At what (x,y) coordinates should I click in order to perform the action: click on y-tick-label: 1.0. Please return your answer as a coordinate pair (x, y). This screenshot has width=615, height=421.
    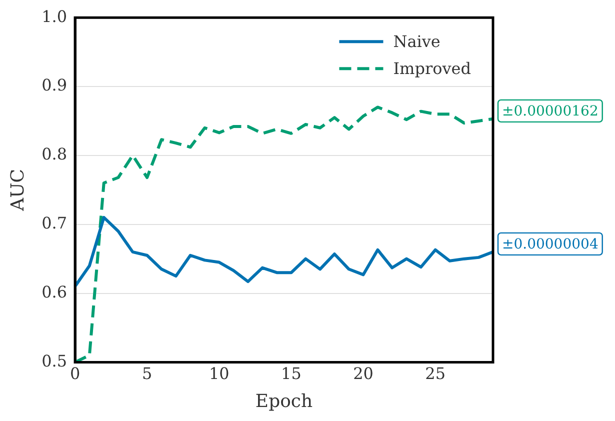
    Looking at the image, I should click on (55, 16).